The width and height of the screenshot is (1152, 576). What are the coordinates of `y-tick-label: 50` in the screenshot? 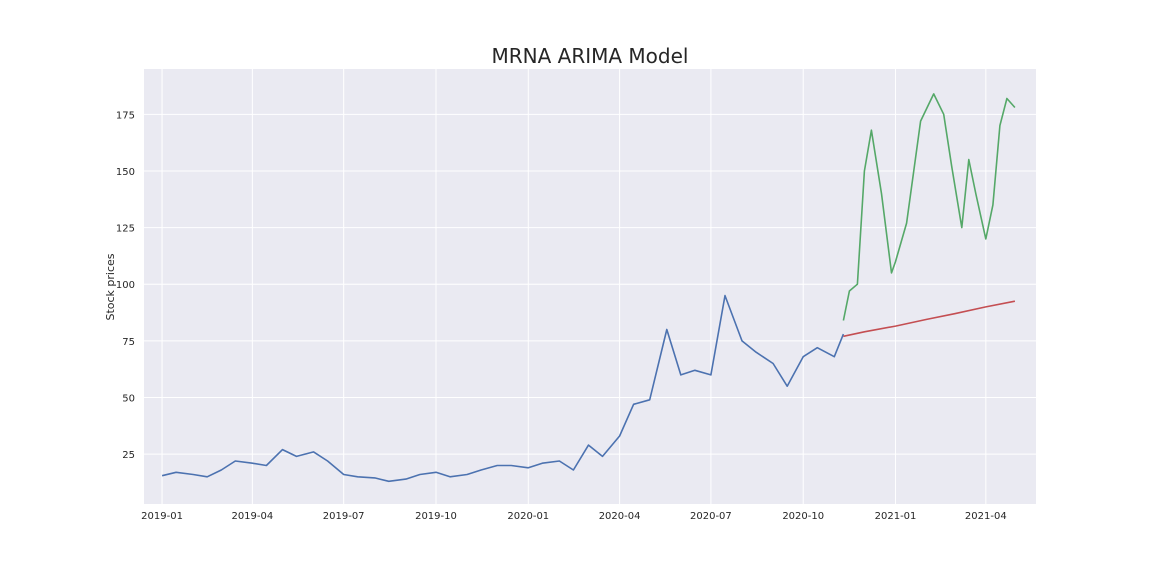 It's located at (128, 399).